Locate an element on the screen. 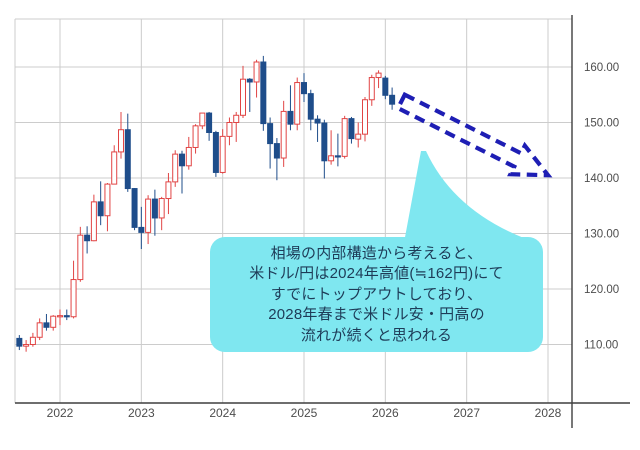 This screenshot has height=450, width=640. svg-text: 120.00 is located at coordinates (601, 290).